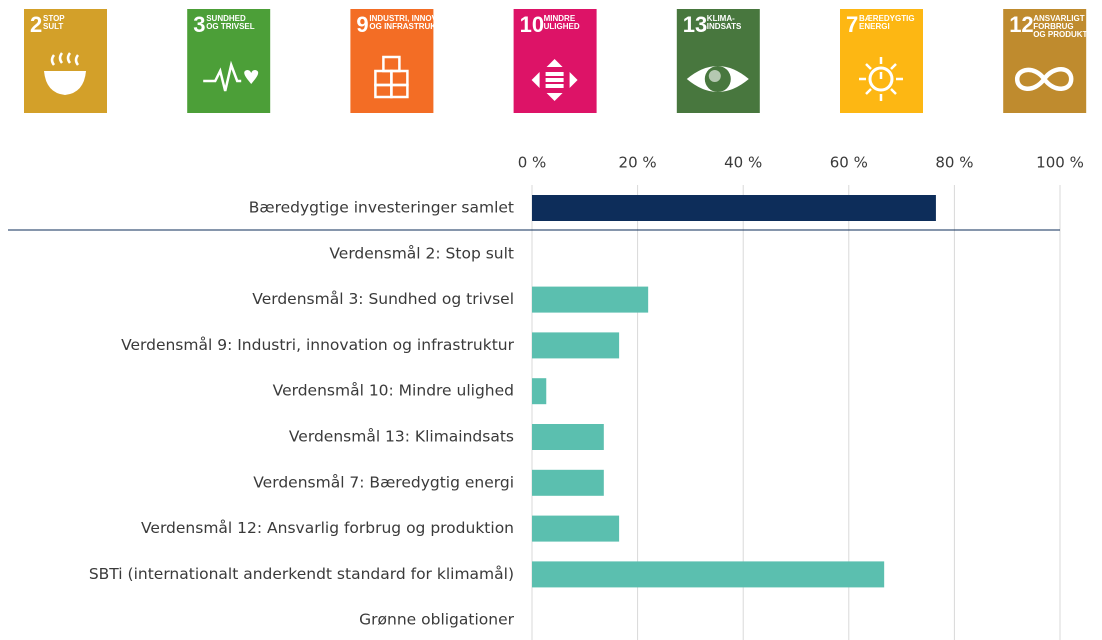  What do you see at coordinates (53, 26) in the screenshot?
I see `sdg-label: SULT` at bounding box center [53, 26].